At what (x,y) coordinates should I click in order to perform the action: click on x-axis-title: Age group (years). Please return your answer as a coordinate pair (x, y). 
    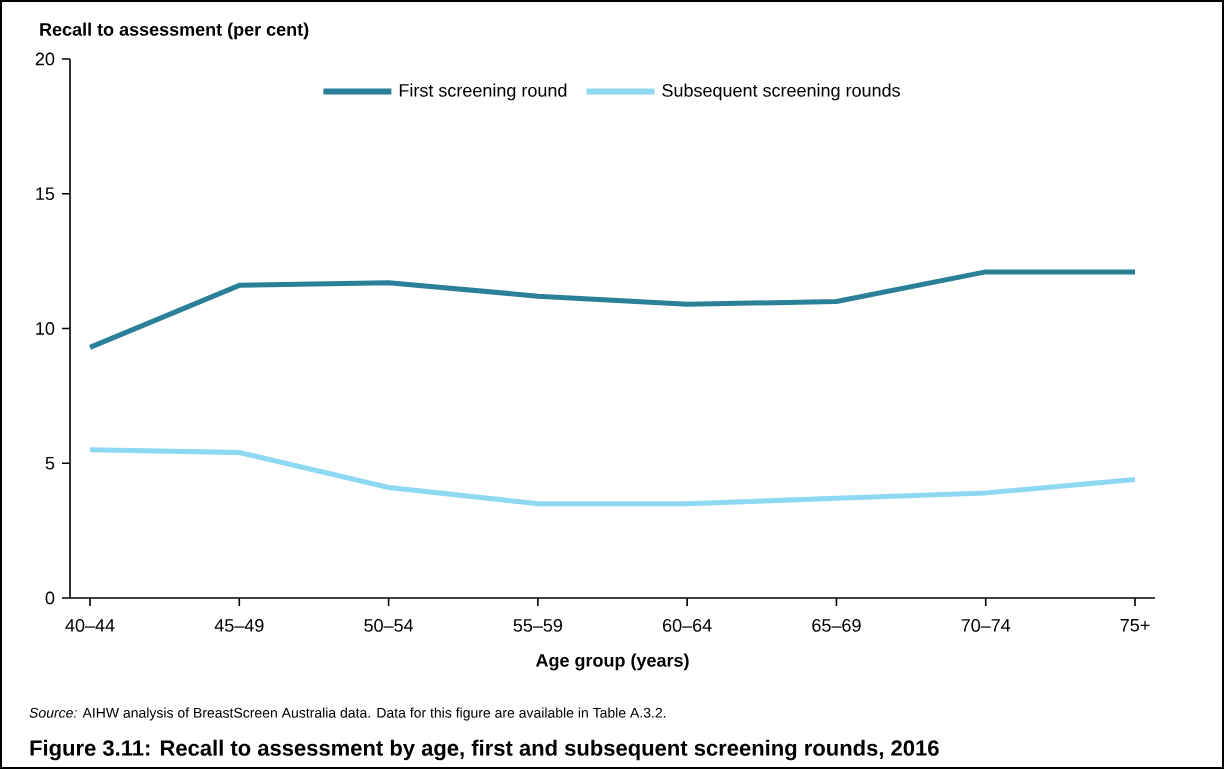
    Looking at the image, I should click on (612, 662).